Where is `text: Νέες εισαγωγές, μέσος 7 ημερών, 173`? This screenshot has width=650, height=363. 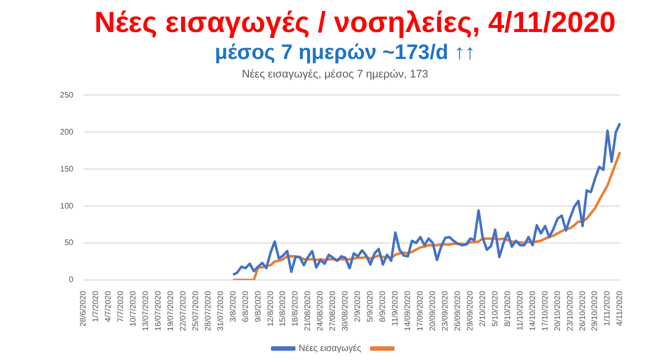
text: Νέες εισαγωγές, μέσος 7 ημερών, 173 is located at coordinates (335, 74).